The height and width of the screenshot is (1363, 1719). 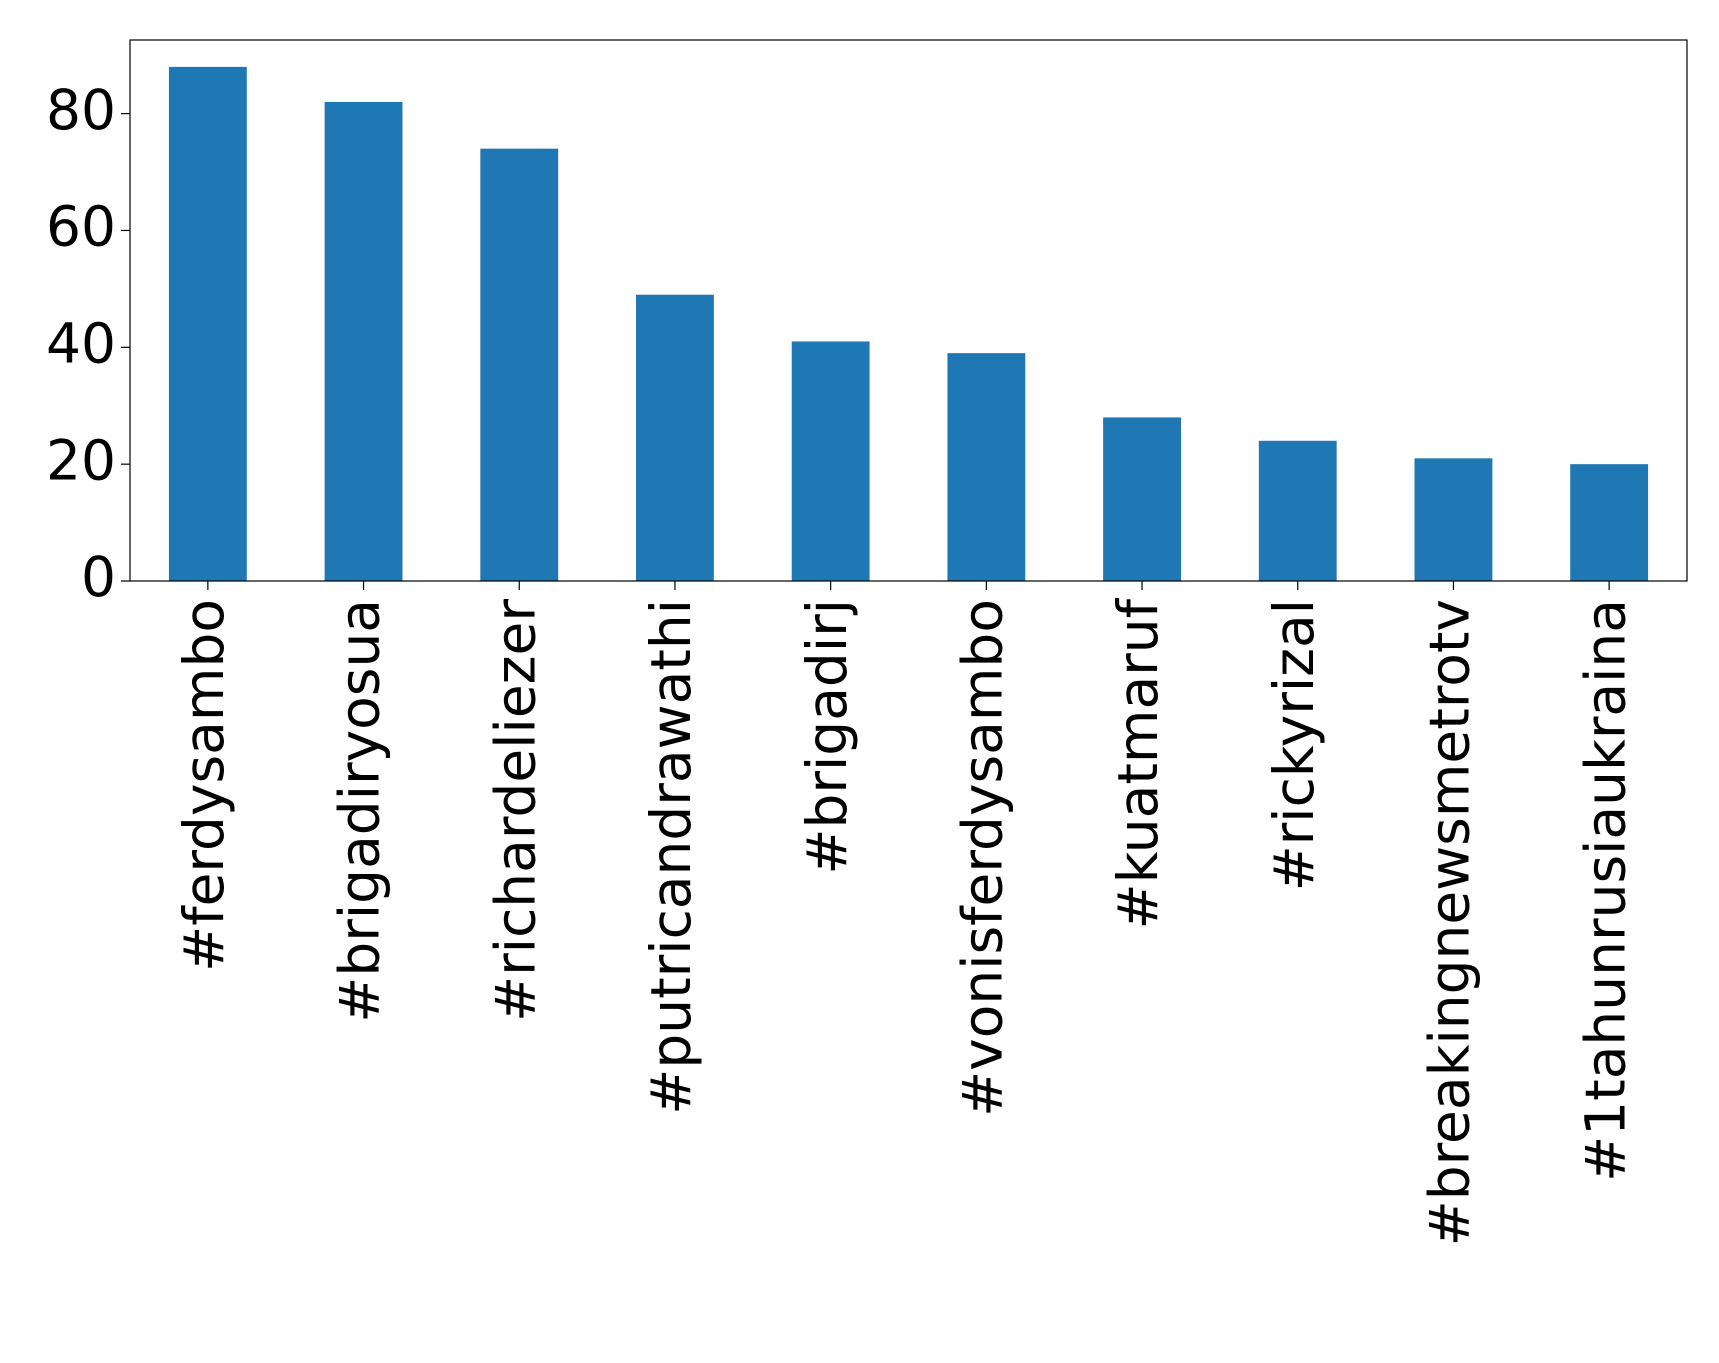 What do you see at coordinates (98, 577) in the screenshot?
I see `y-tick-label: 0` at bounding box center [98, 577].